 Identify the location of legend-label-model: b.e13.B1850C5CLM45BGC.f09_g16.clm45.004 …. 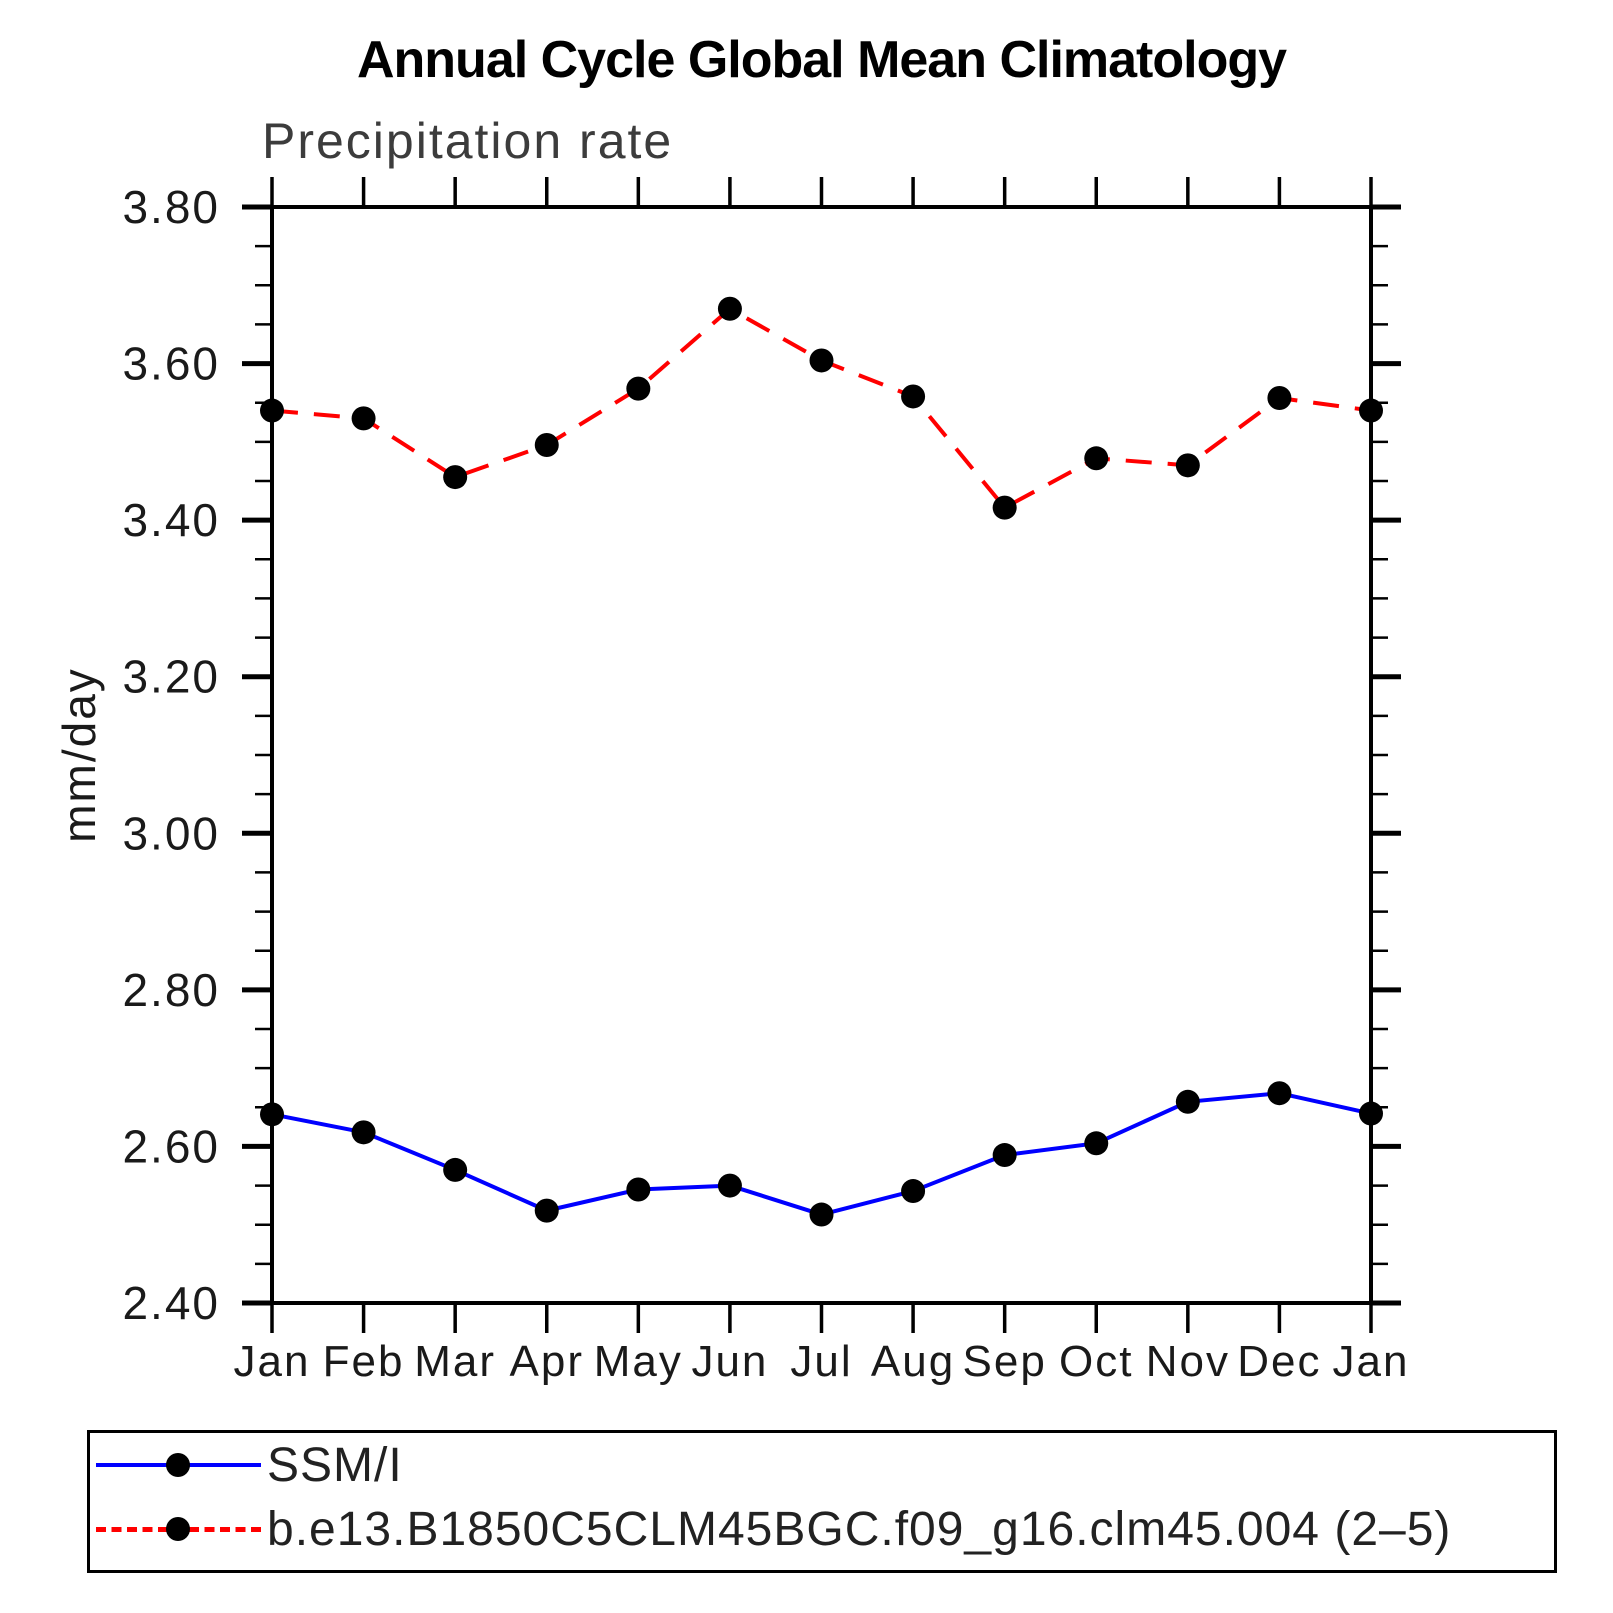
(859, 1529).